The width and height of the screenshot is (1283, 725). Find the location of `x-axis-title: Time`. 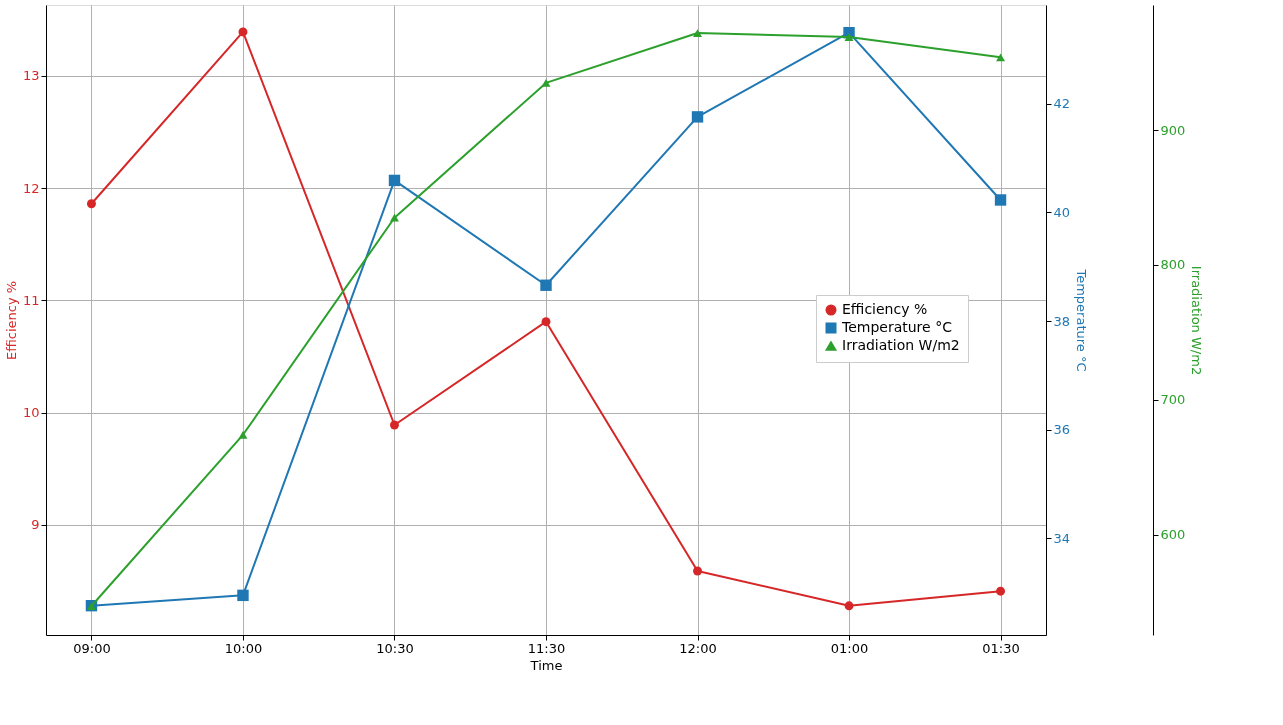

x-axis-title: Time is located at coordinates (546, 665).